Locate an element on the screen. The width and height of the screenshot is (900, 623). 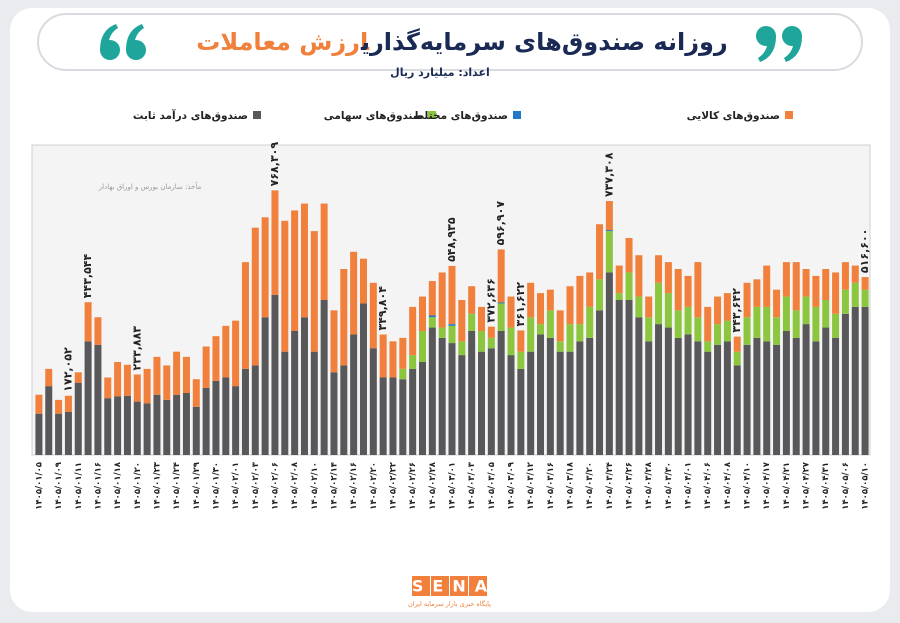
total-label: ۷۶۸,۳۰۹ is located at coordinates (274, 164).